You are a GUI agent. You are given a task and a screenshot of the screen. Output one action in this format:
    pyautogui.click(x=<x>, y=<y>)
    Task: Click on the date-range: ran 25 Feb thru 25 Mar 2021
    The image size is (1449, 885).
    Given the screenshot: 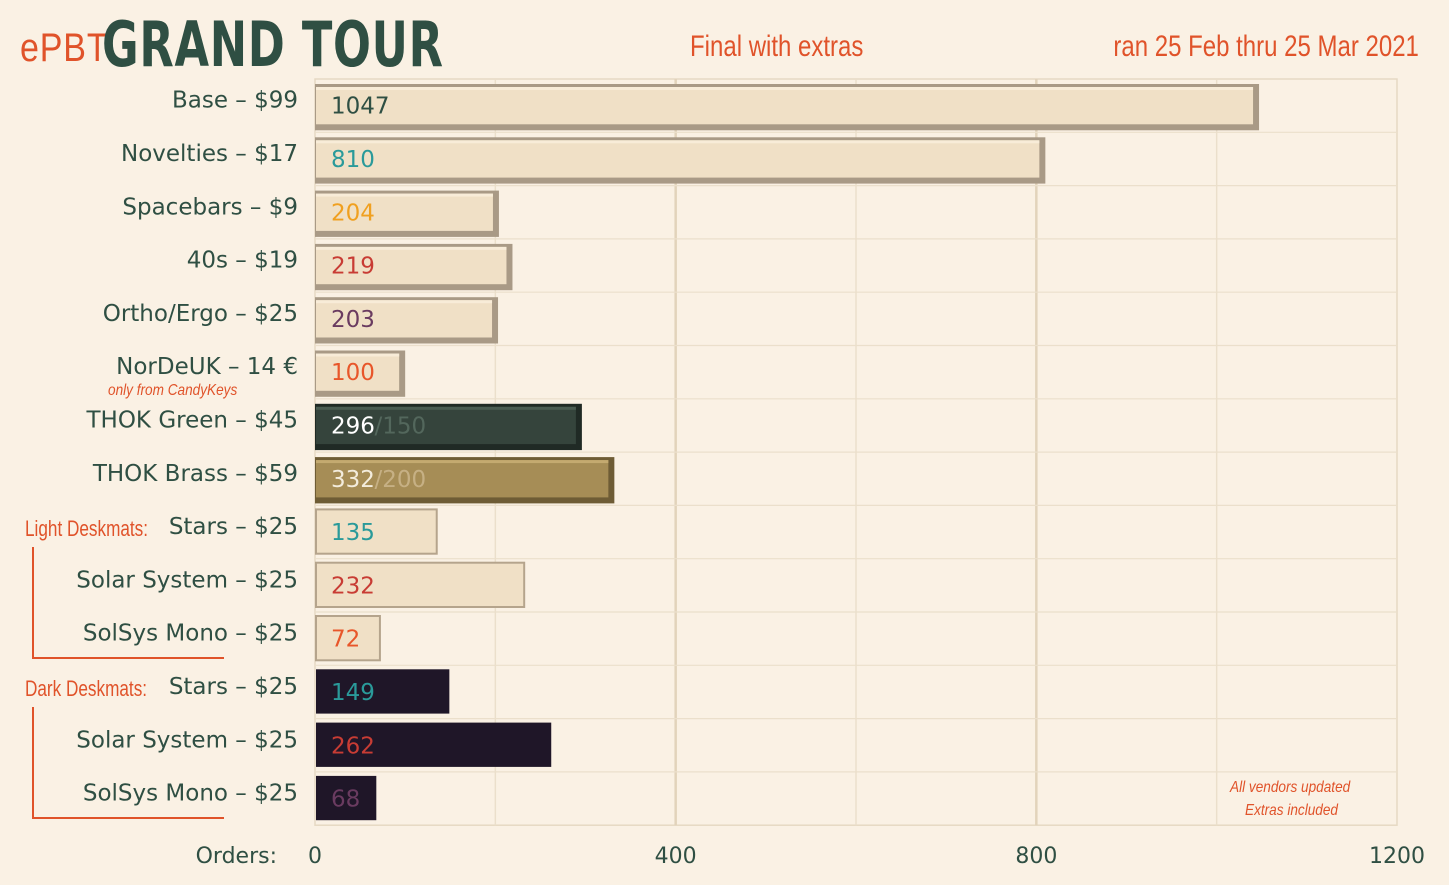 What is the action you would take?
    pyautogui.click(x=1266, y=46)
    